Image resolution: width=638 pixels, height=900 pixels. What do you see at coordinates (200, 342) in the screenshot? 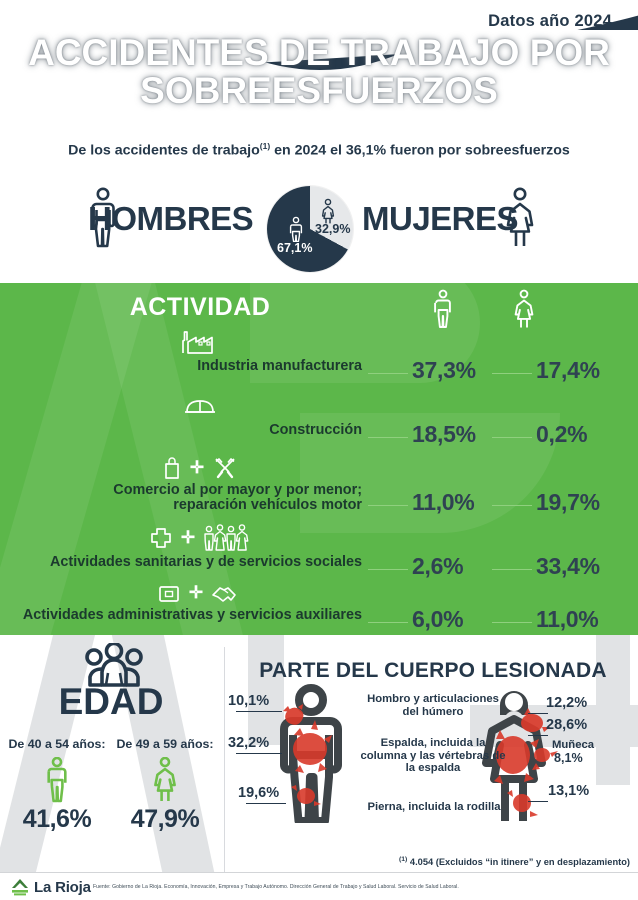
I see `factory-icon` at bounding box center [200, 342].